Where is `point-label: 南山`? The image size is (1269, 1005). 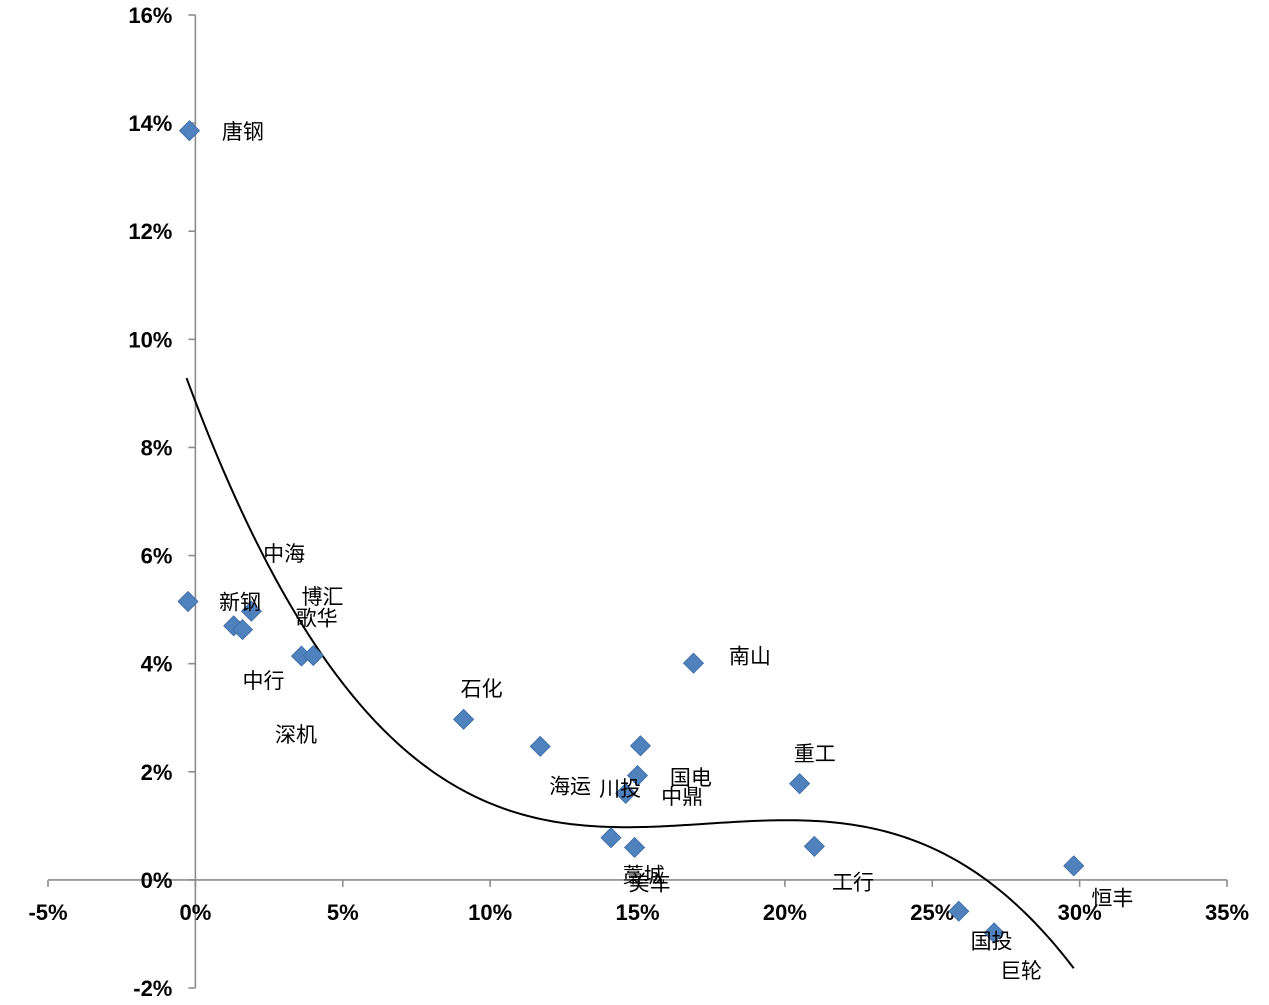 point-label: 南山 is located at coordinates (750, 657).